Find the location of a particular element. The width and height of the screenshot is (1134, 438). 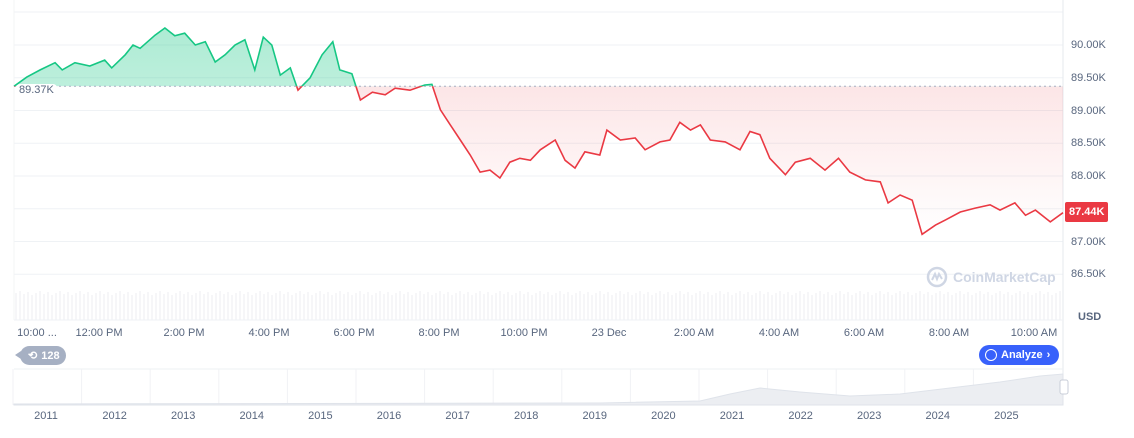

navigator-handle is located at coordinates (1064, 387).